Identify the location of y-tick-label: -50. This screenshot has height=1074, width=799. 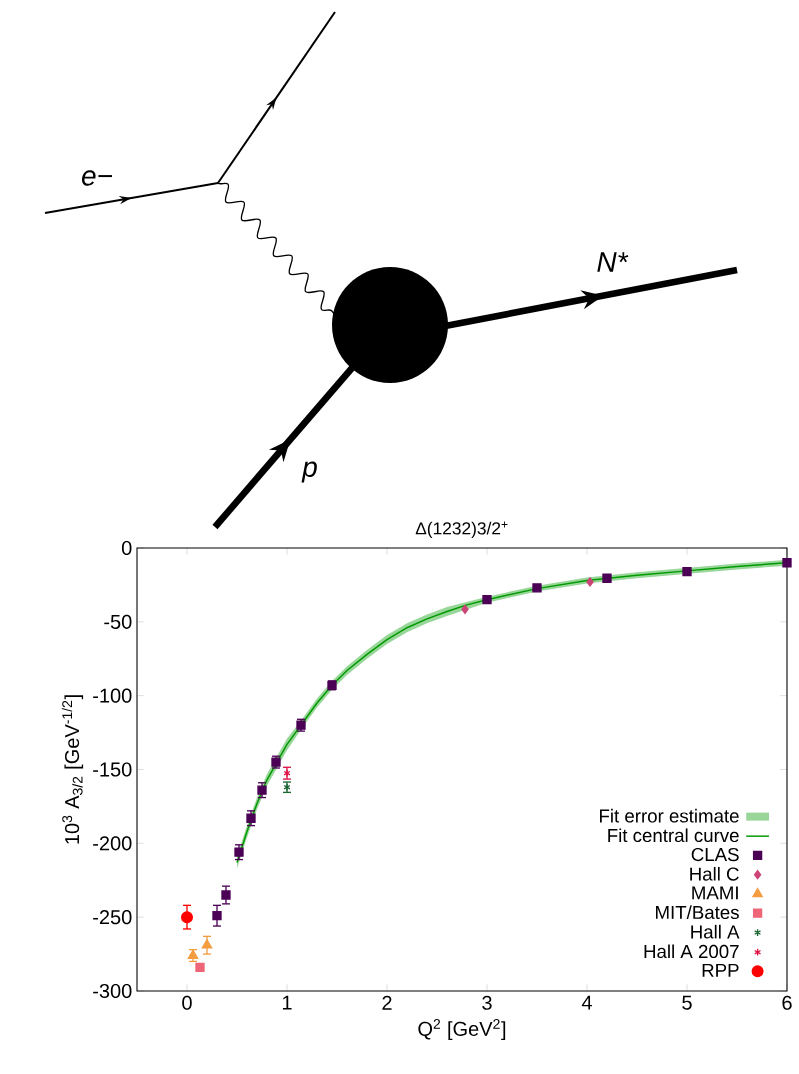
(118, 621).